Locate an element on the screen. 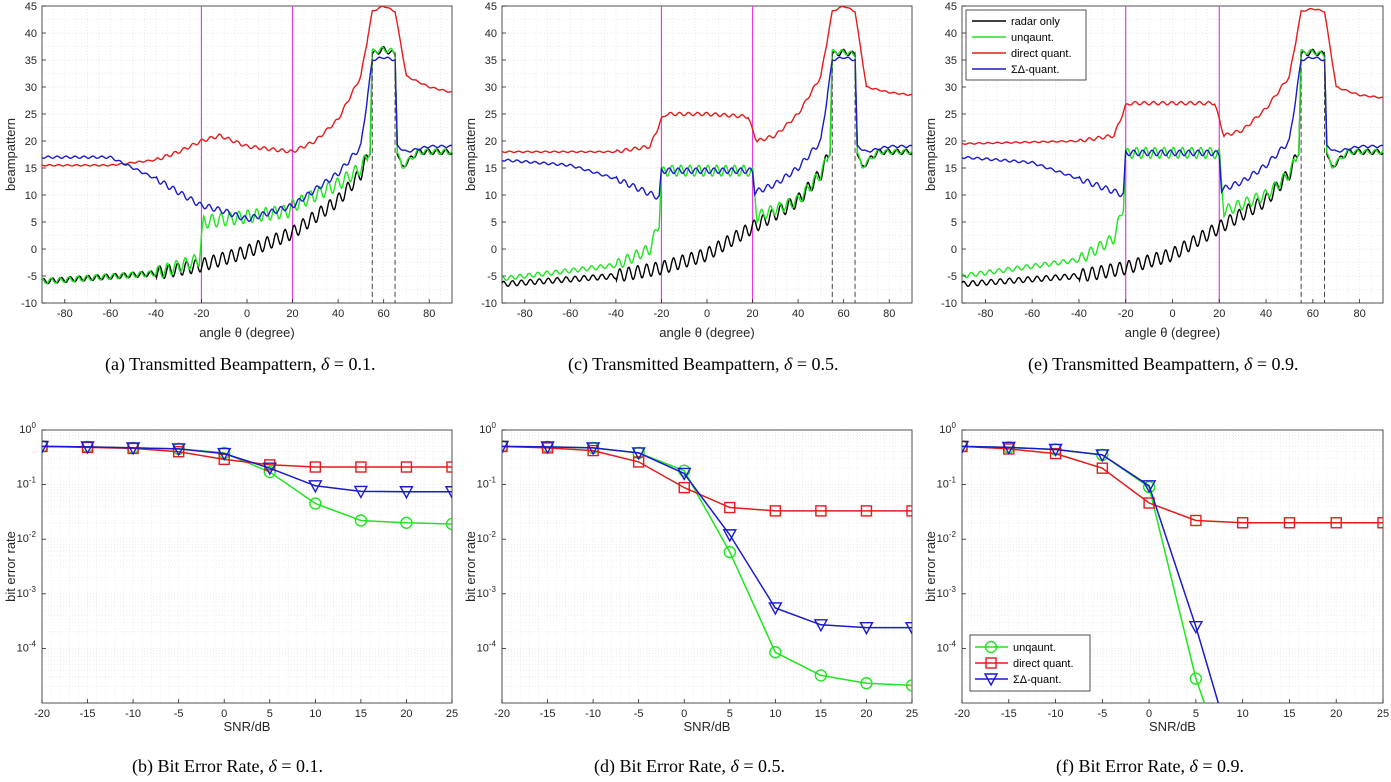  chart-c-xtick-label: -20 is located at coordinates (661, 314).